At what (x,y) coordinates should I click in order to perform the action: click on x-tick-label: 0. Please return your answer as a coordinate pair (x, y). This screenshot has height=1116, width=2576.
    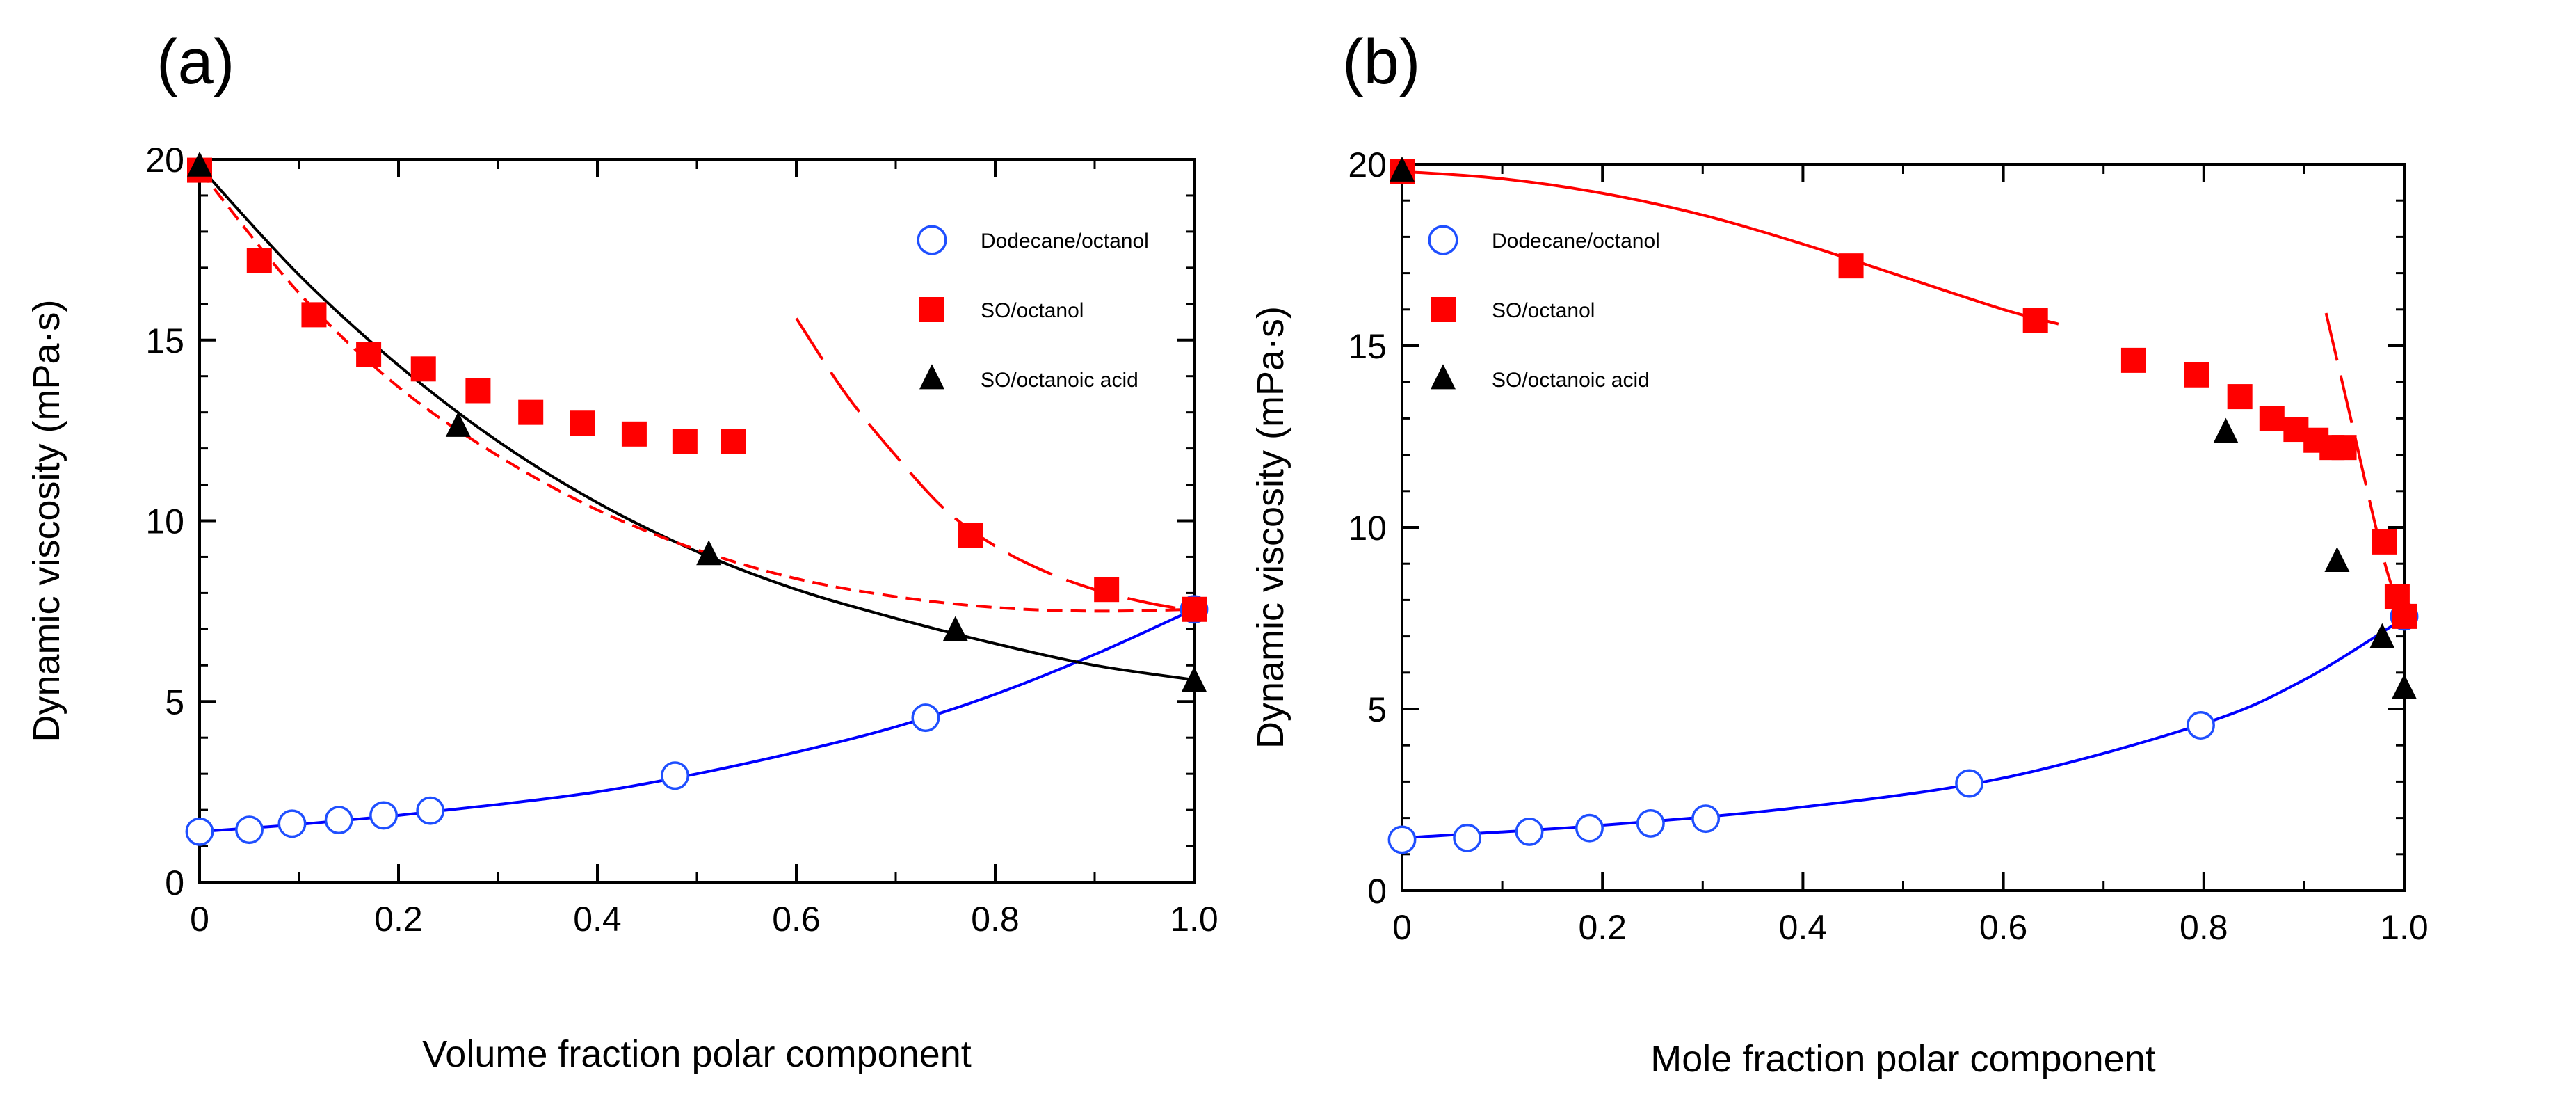
    Looking at the image, I should click on (199, 919).